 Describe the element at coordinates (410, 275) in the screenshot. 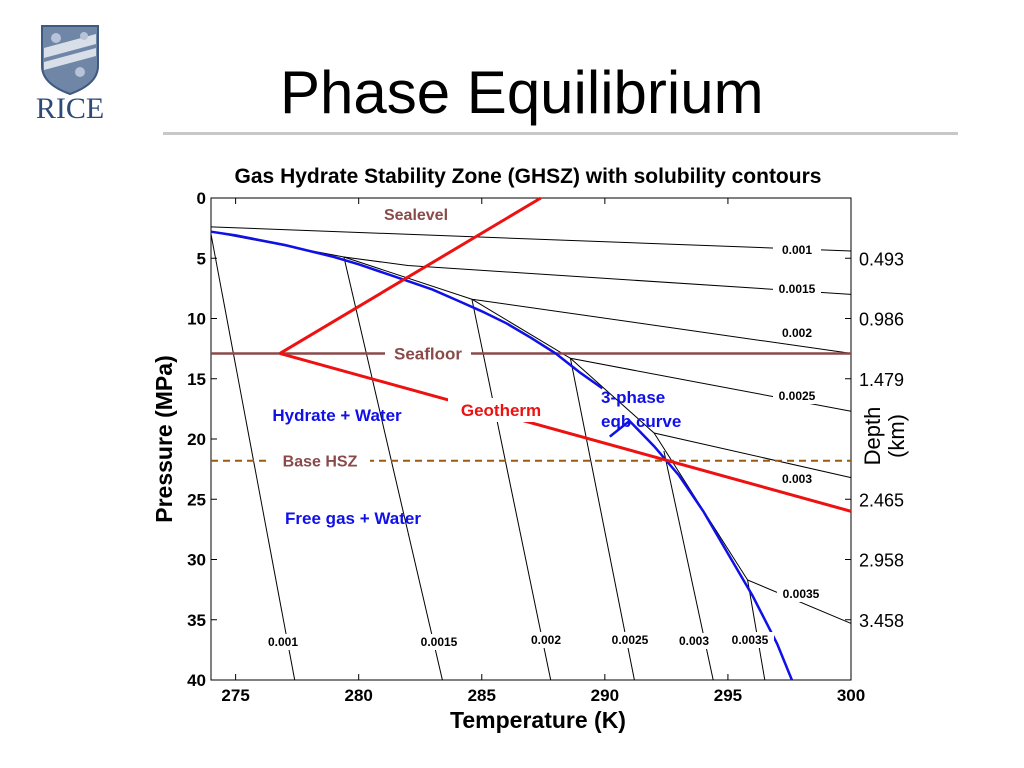

I see `geotherm-upper-line` at that location.